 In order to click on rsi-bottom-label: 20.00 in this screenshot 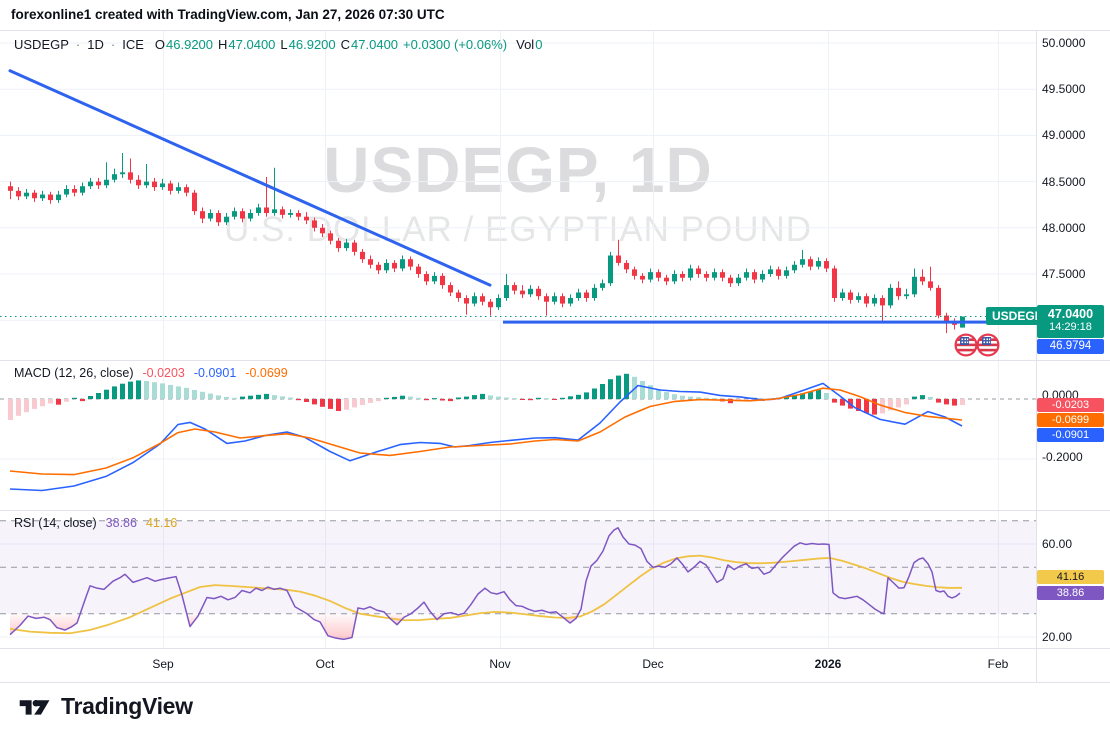, I will do `click(1057, 637)`.